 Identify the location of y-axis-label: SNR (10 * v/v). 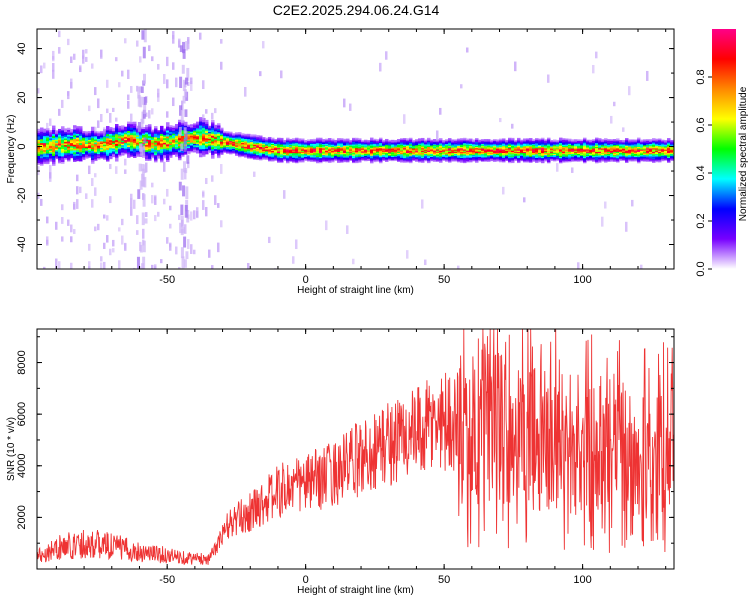
(11, 449).